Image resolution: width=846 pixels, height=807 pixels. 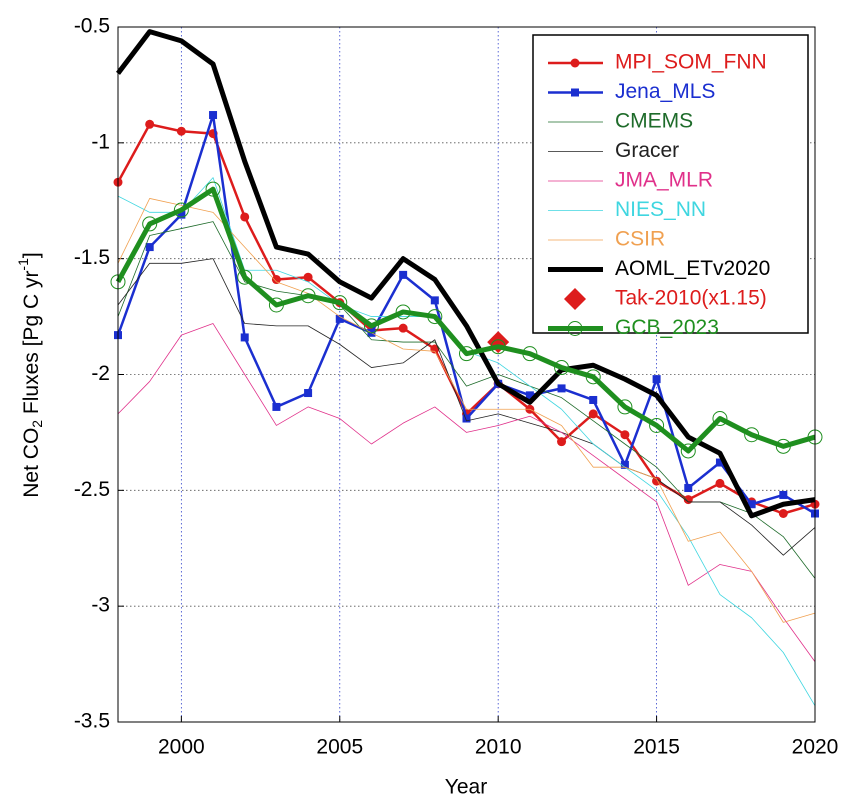 I want to click on legend-label: Tak-2010(x1.15), so click(x=691, y=298).